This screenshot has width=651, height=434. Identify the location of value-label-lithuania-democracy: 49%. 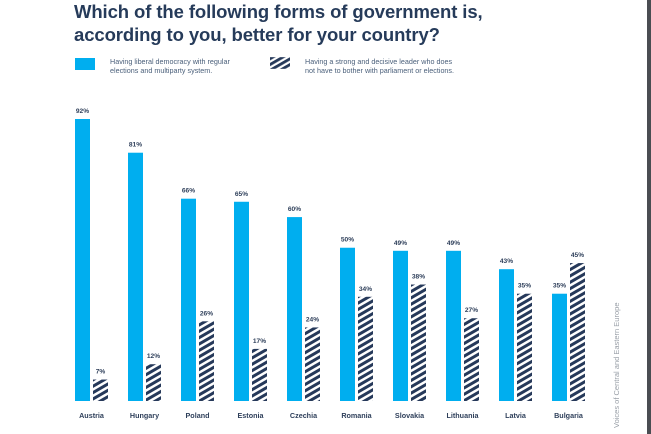
(453, 243).